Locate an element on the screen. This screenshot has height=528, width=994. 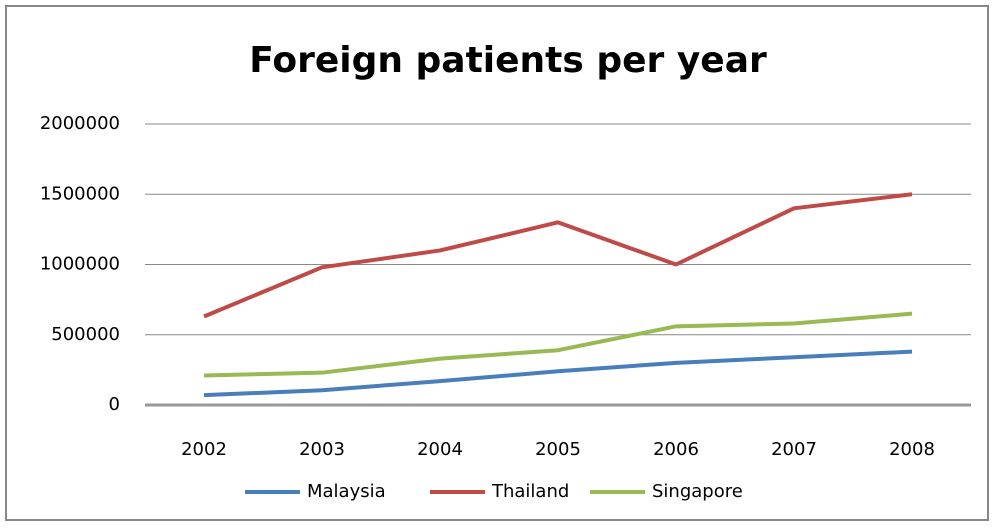
x-tick-label: 2003 is located at coordinates (322, 449).